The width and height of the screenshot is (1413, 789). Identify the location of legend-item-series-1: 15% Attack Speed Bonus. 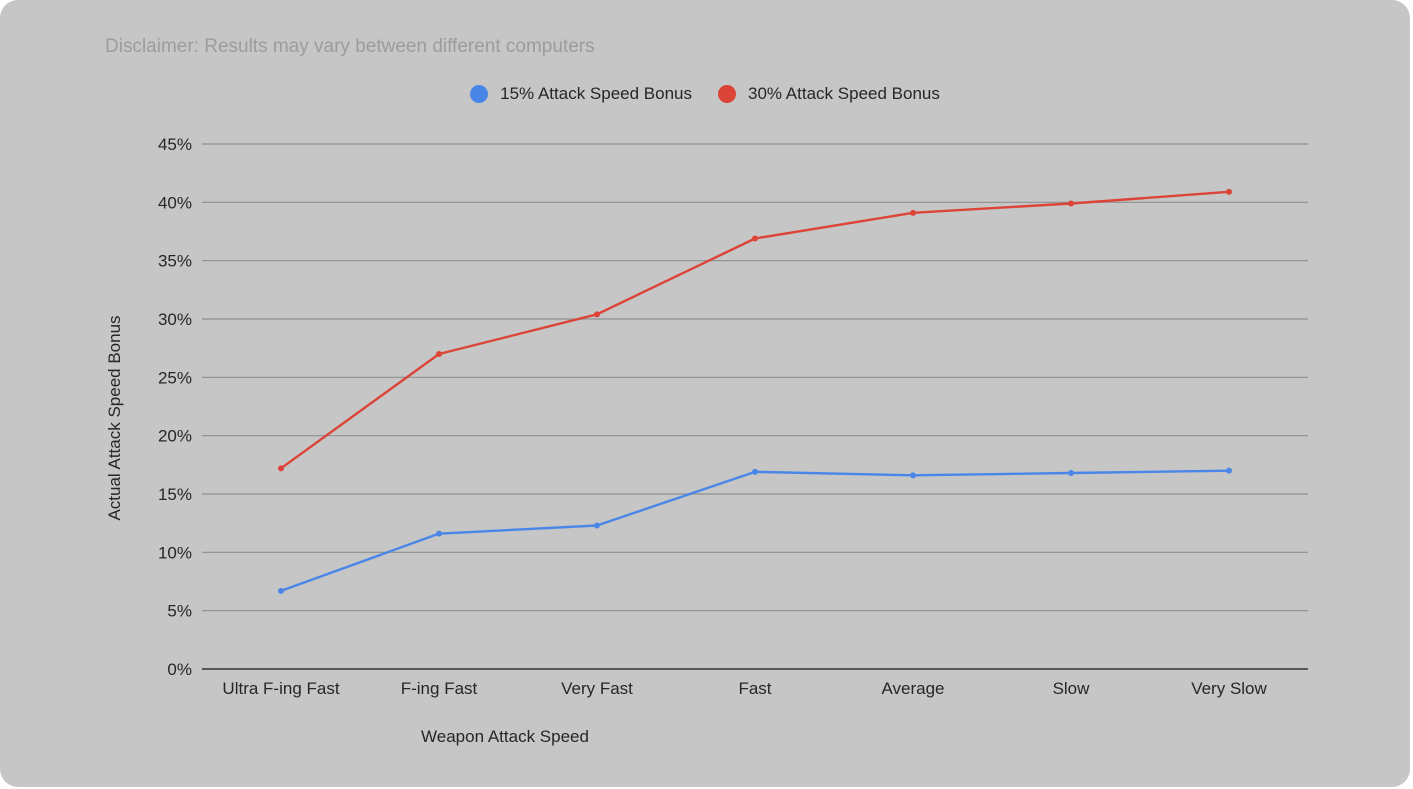
(581, 94).